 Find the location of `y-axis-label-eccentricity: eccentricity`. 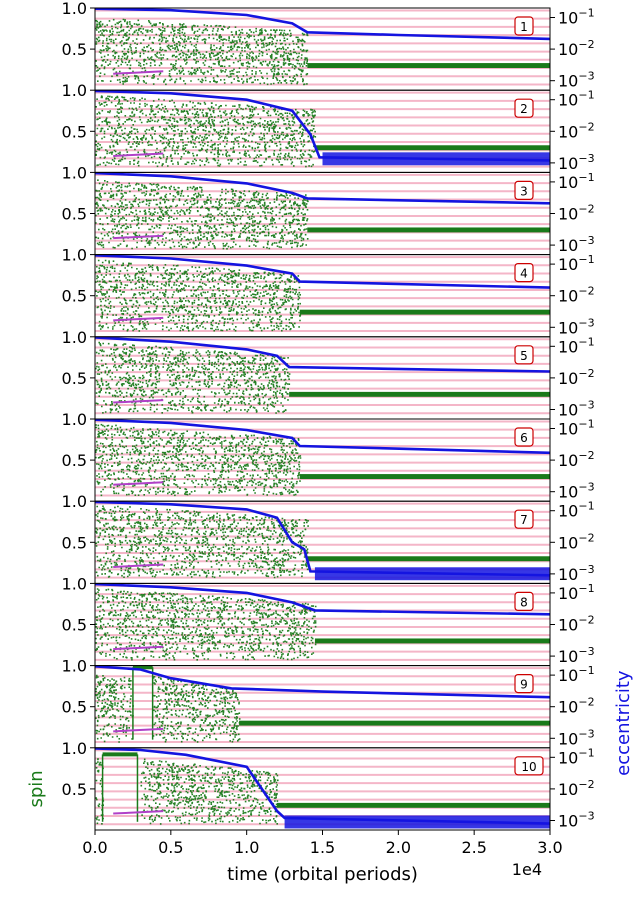

y-axis-label-eccentricity: eccentricity is located at coordinates (623, 723).